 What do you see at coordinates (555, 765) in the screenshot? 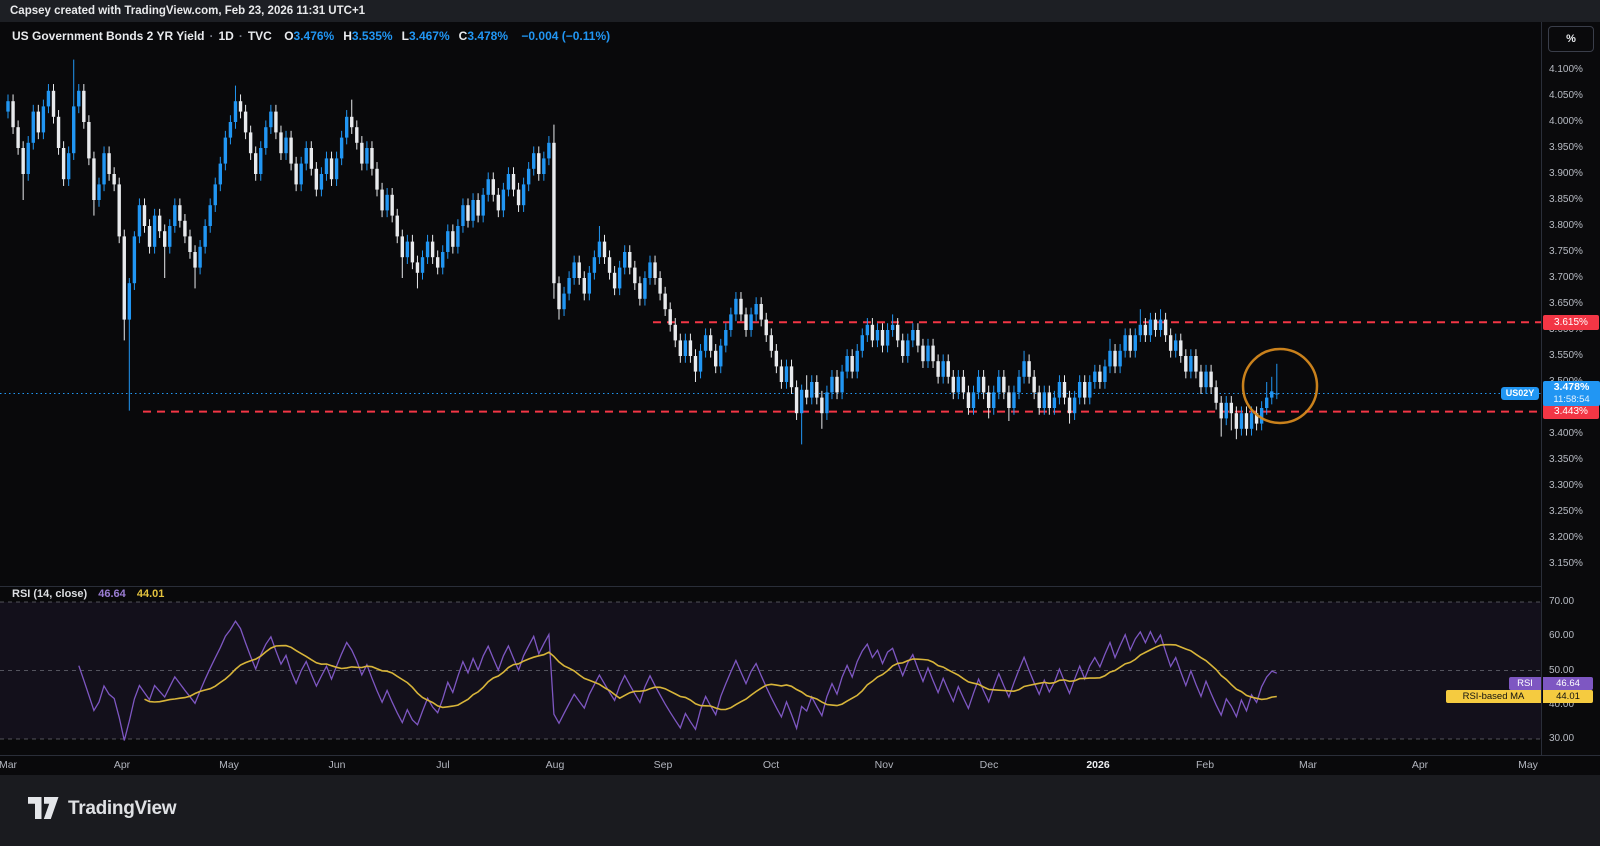
I see `time-tick: Aug` at bounding box center [555, 765].